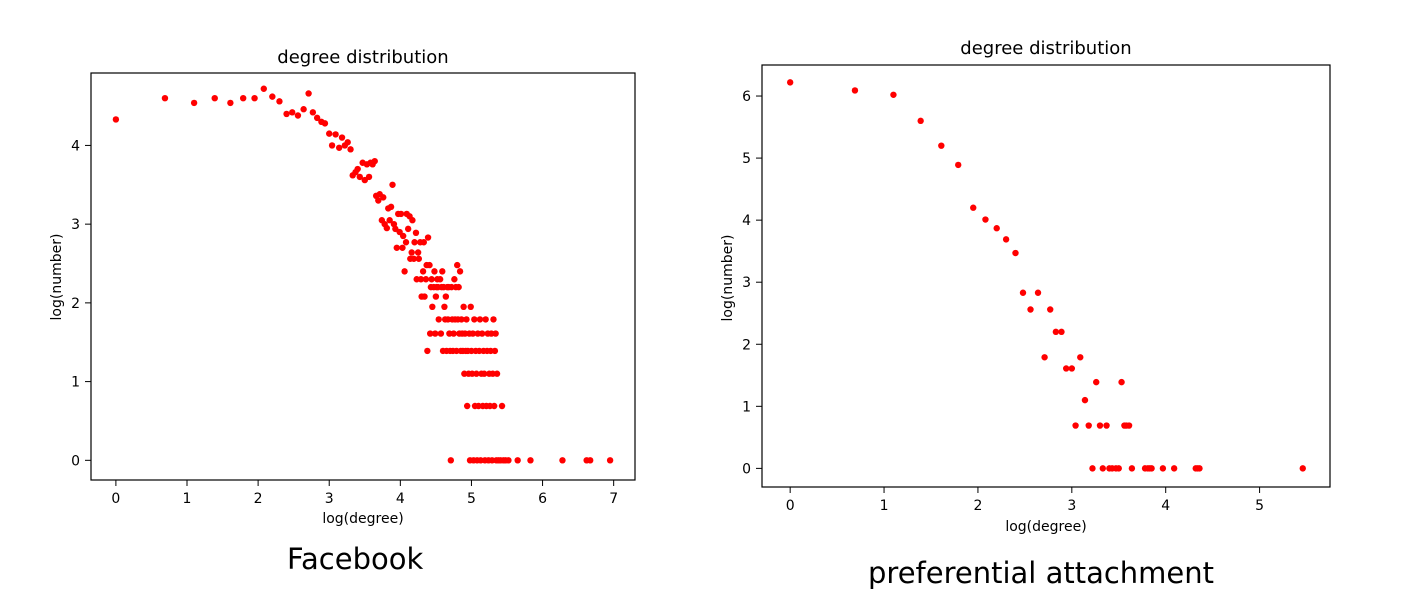  Describe the element at coordinates (746, 159) in the screenshot. I see `y-tick-label: 5` at that location.